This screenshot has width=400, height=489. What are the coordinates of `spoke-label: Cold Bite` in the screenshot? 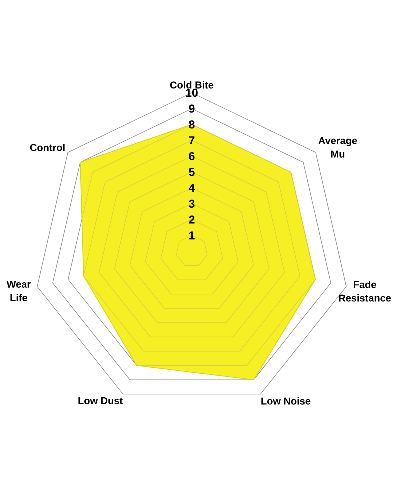 It's located at (192, 85).